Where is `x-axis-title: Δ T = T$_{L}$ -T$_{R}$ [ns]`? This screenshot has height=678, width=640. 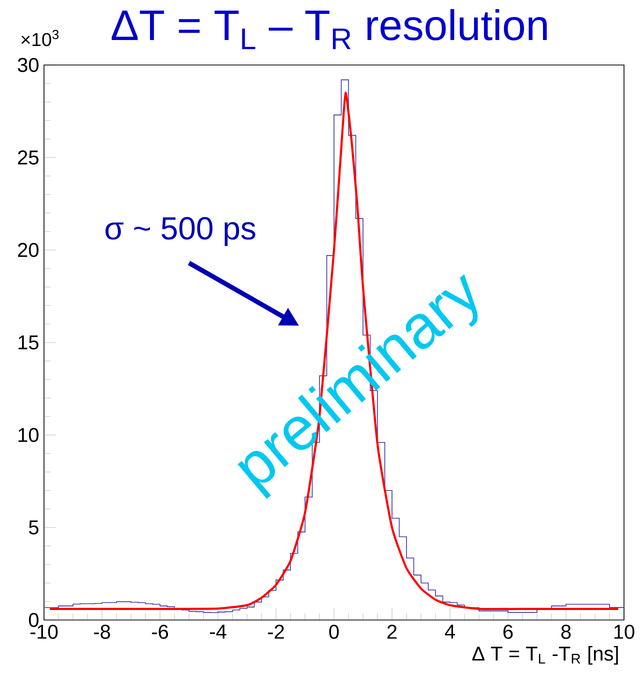
x-axis-title: Δ T = T$_{L}$ -T$_{R}$ [ns] is located at coordinates (545, 655).